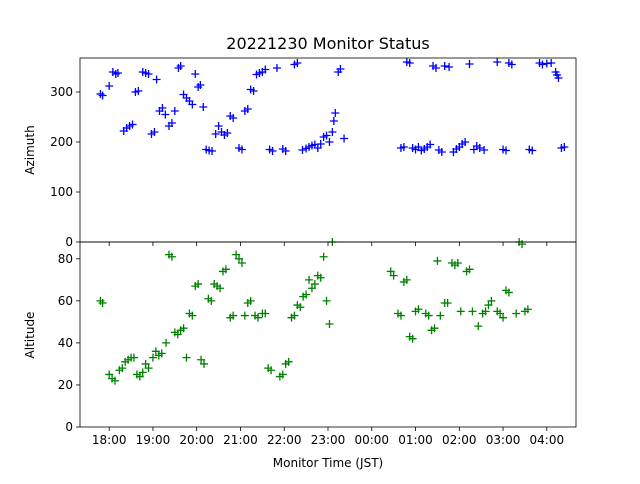  I want to click on x-tick-label: 01:00, so click(415, 440).